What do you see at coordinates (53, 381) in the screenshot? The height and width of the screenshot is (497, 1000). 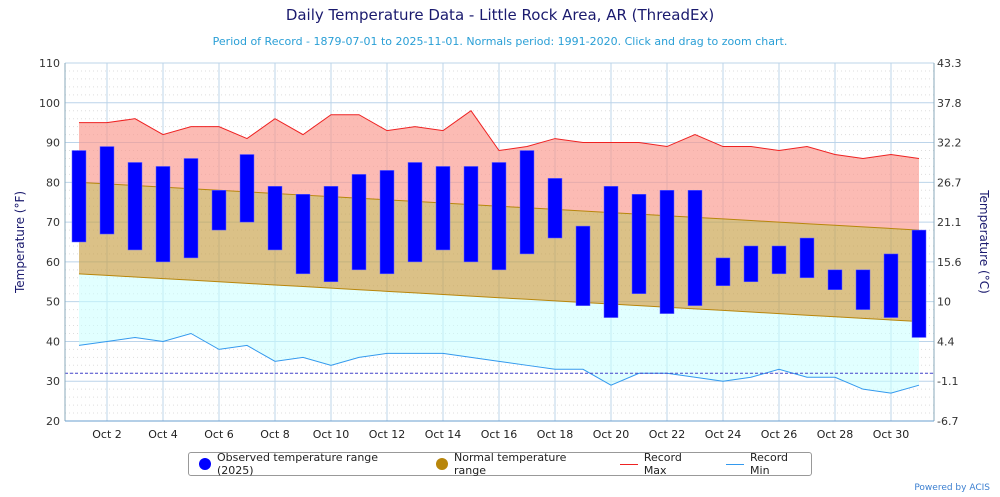 I see `y-tick-label: 30` at bounding box center [53, 381].